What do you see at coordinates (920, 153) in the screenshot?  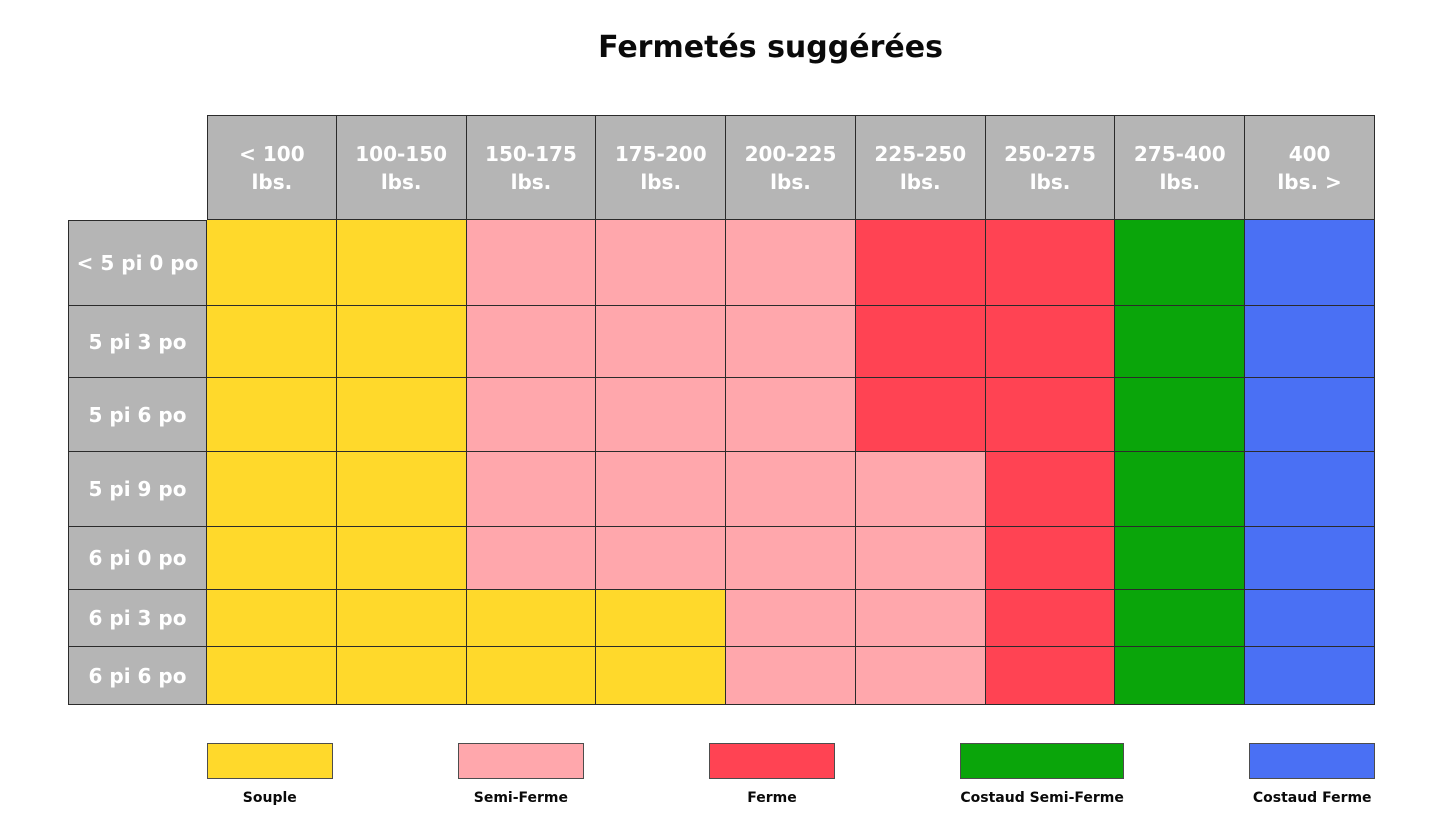 I see `column-header-line: 225-250` at bounding box center [920, 153].